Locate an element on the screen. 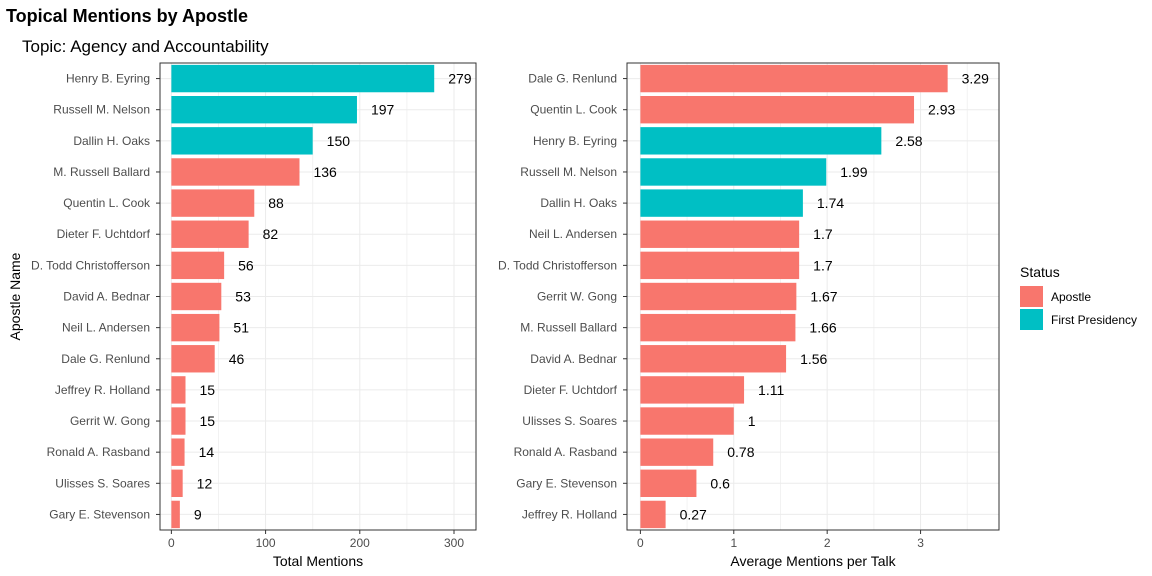 The image size is (1152, 576). right-value-label-ulisses-s-soares: 1 is located at coordinates (752, 421).